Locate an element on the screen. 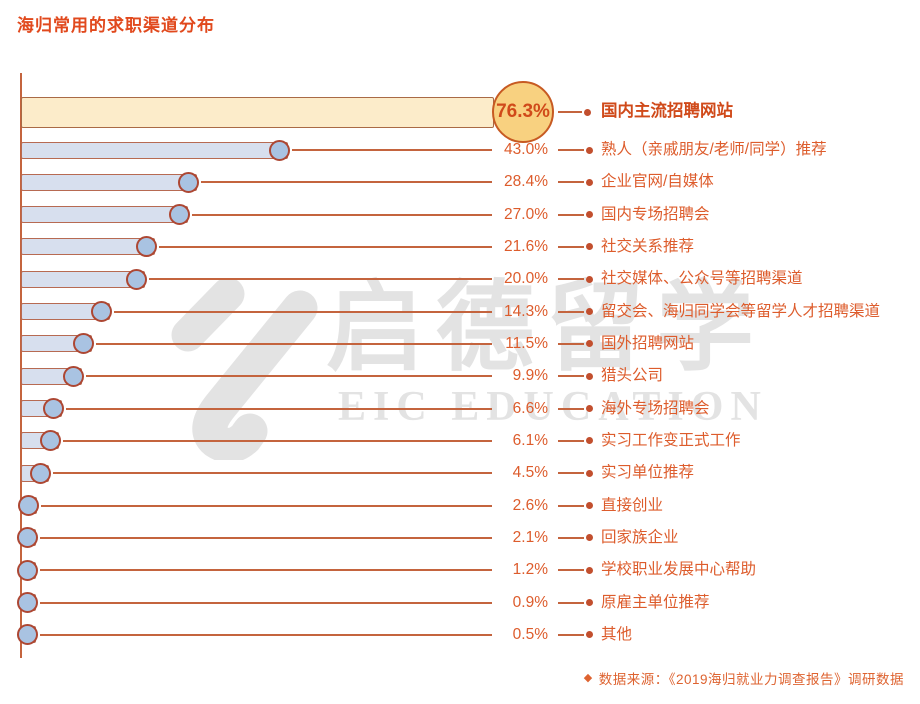  category-label: 国内专场招聘会 is located at coordinates (655, 214).